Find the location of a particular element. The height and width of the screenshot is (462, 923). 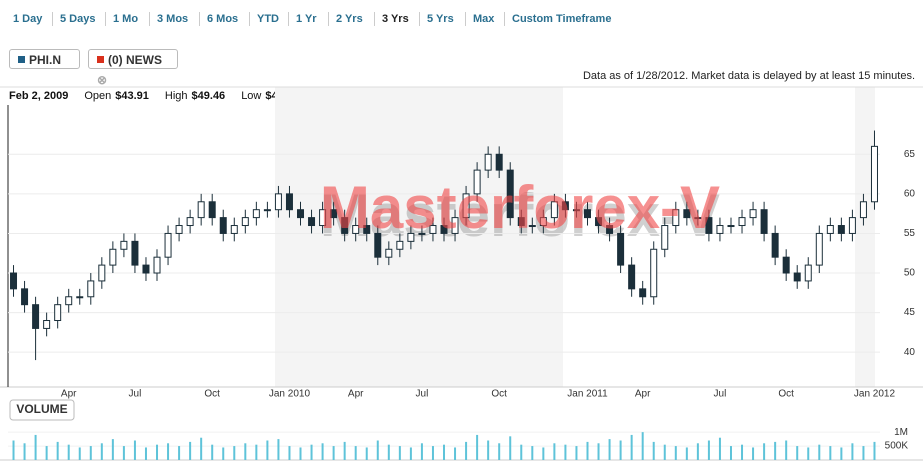

timeframe-button: 1 Yr is located at coordinates (306, 19).